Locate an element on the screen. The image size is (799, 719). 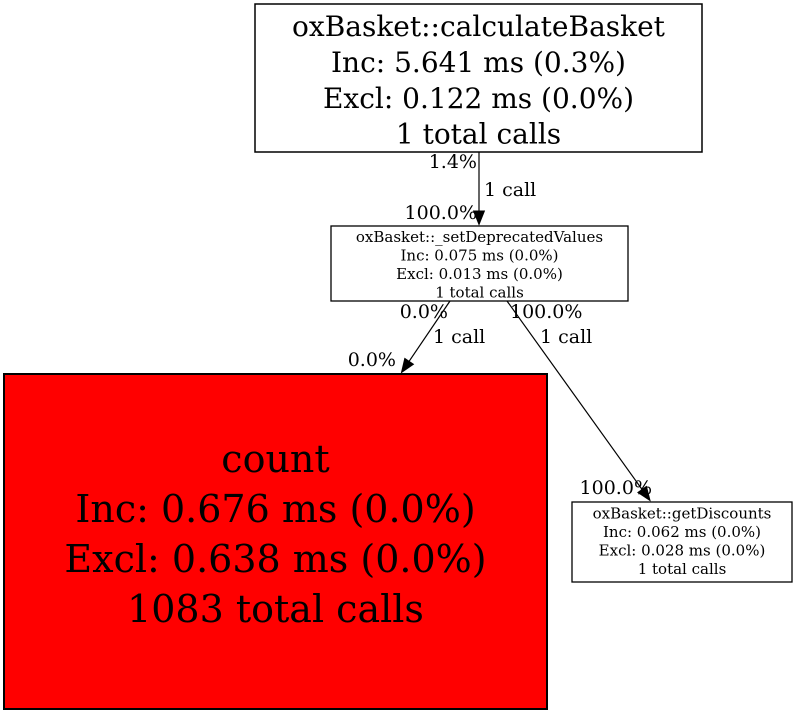
edge-setdeprecatedvalues-to-count: 0.0% 1 call 0.0% is located at coordinates (416, 337).